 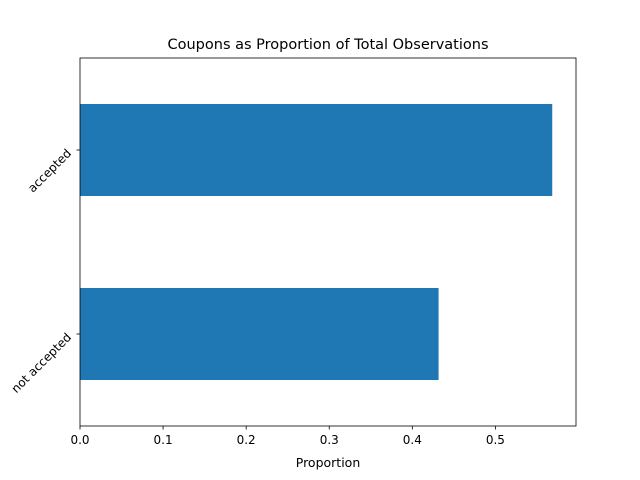 What do you see at coordinates (79, 440) in the screenshot?
I see `x-tick-label: 0.0` at bounding box center [79, 440].